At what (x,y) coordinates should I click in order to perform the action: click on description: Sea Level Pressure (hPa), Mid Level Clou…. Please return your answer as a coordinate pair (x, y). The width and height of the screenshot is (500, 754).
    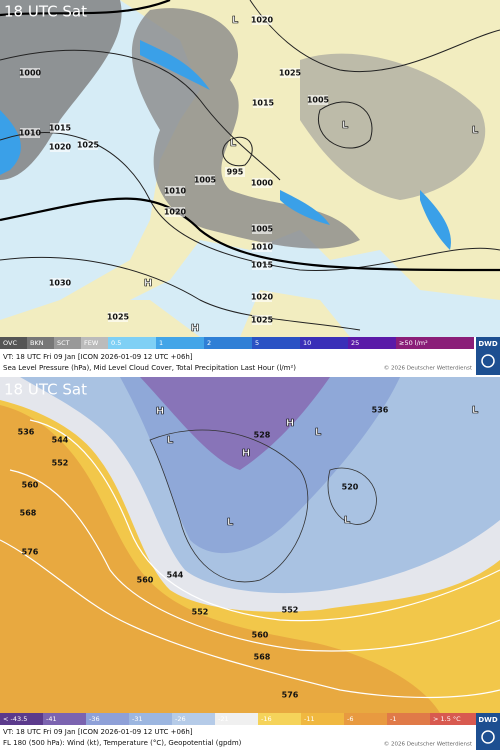
    Looking at the image, I should click on (149, 368).